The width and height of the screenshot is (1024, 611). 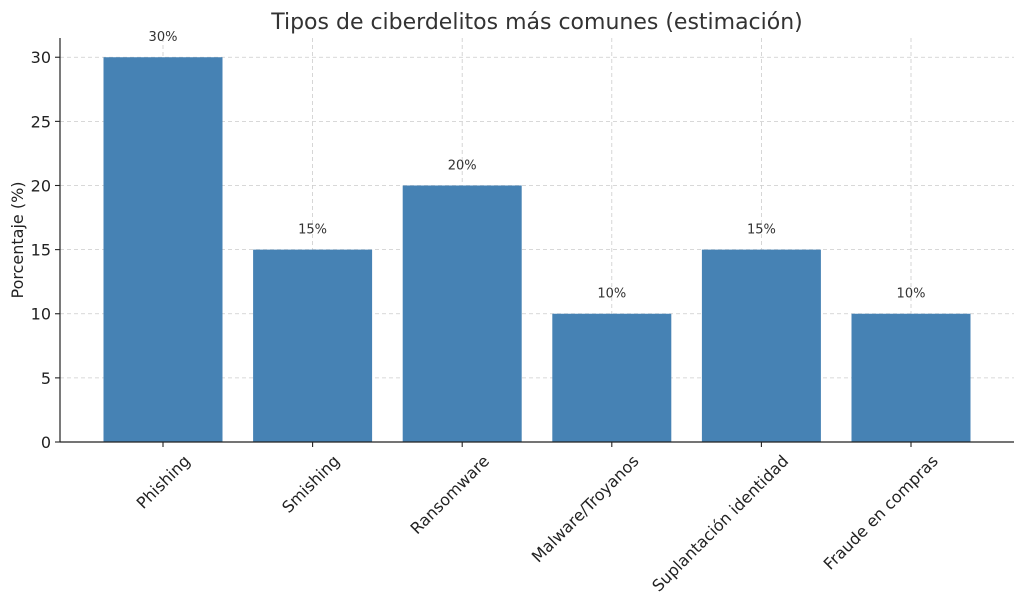 I want to click on y-tick-label: 25, so click(x=41, y=121).